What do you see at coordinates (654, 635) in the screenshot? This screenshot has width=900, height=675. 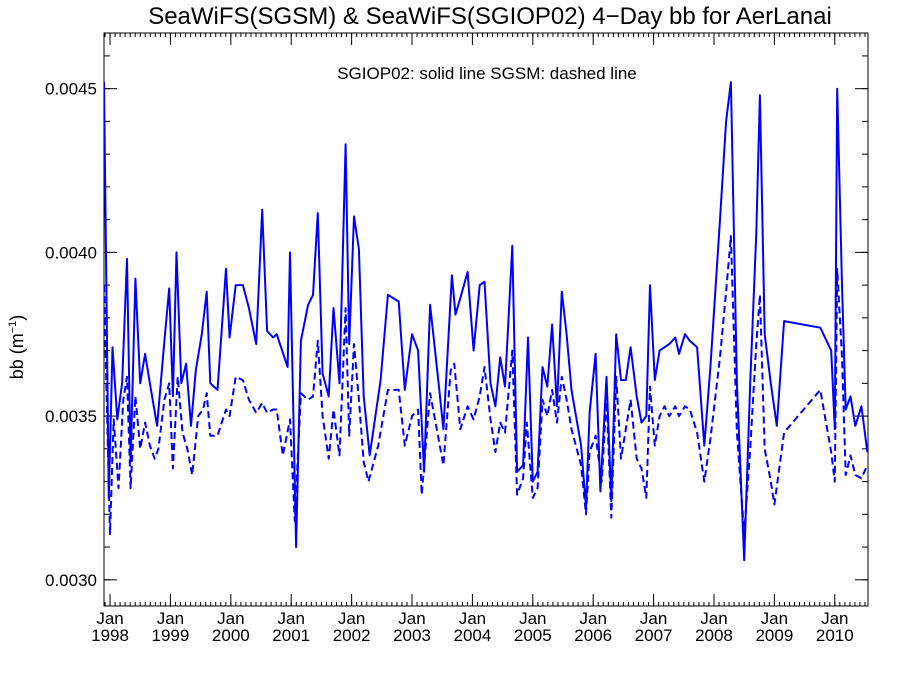 I see `x-tick-label-year: 2007` at bounding box center [654, 635].